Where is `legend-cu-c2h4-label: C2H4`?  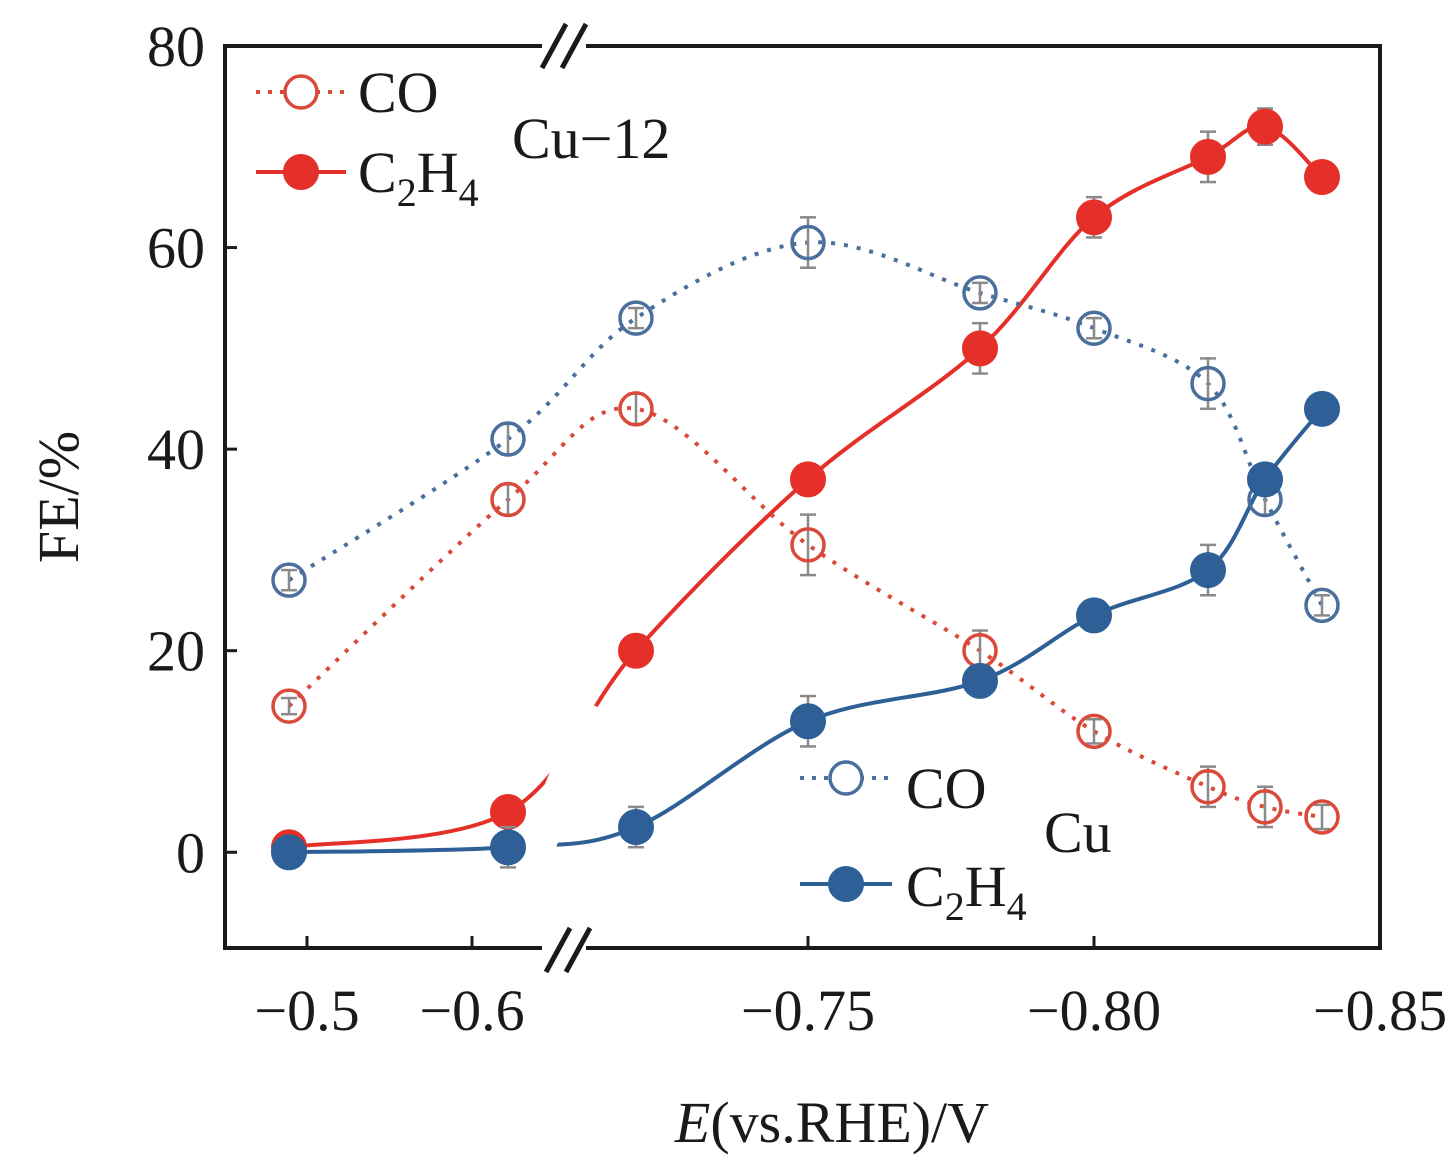
legend-cu-c2h4-label: C2H4 is located at coordinates (966, 891).